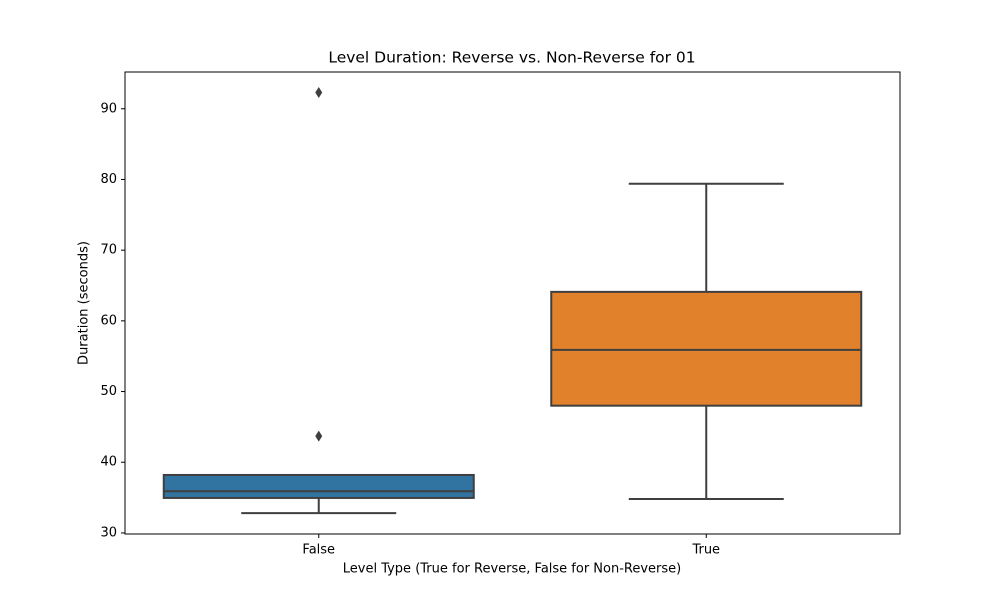  I want to click on y-tick-label: 80, so click(108, 179).